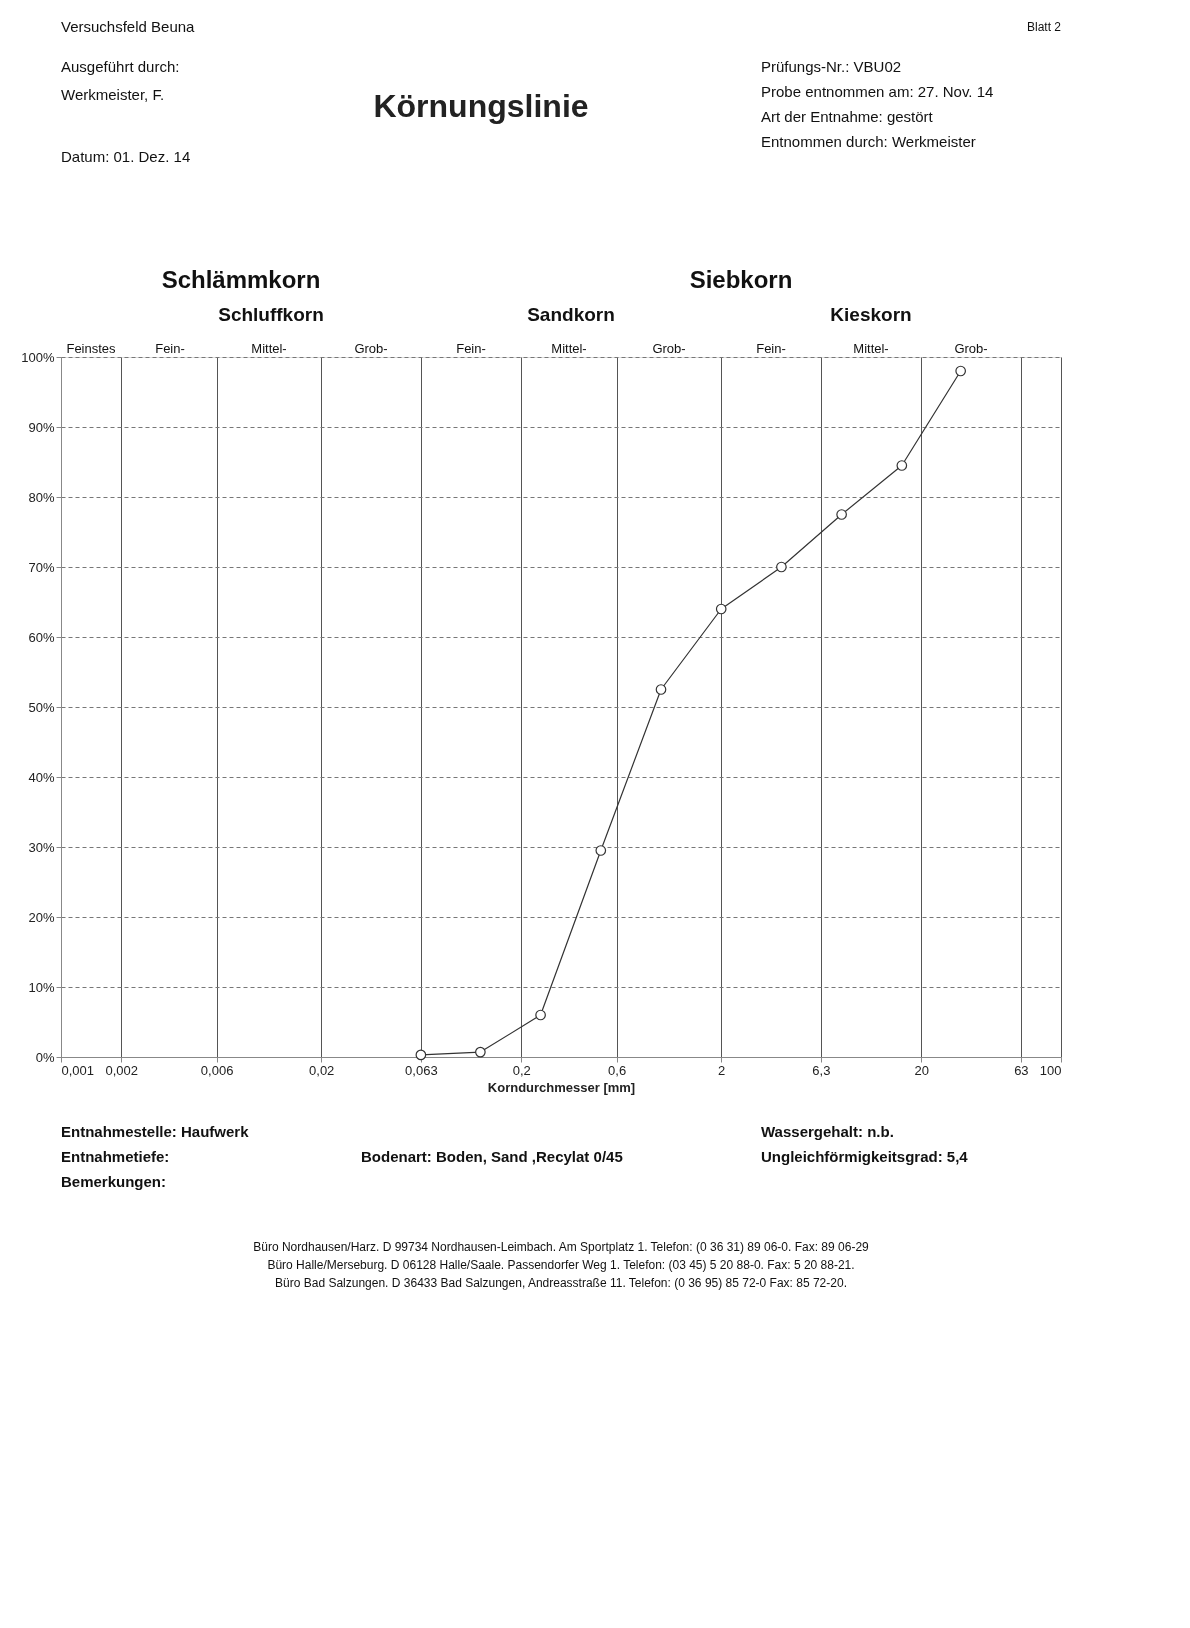  What do you see at coordinates (561, 1265) in the screenshot?
I see `text: Büro Halle/Merseburg. D 06128 Halle/Saale. Passendorfer Weg 1. Telefon: (03 45) 5 20 88-0. Fax: 5 20 88-21.` at bounding box center [561, 1265].